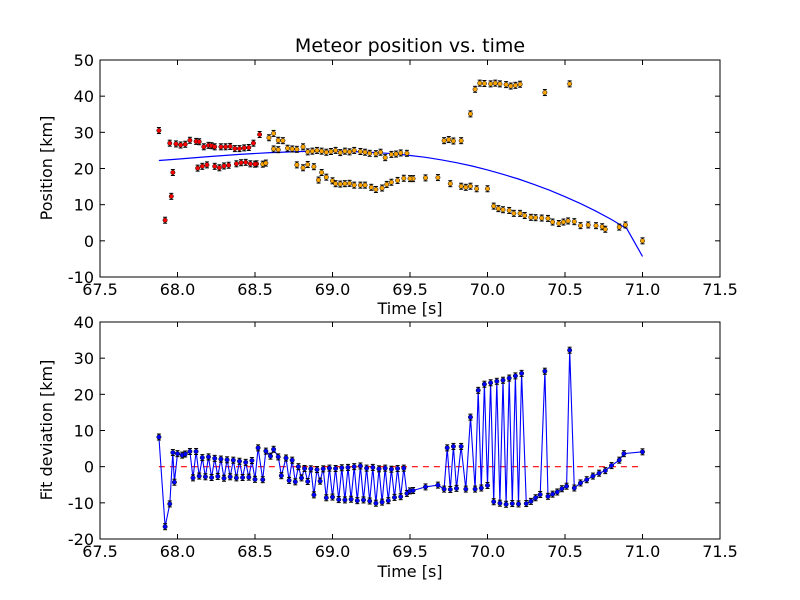 This screenshot has width=800, height=600. Describe the element at coordinates (488, 551) in the screenshot. I see `x-tick-label: 70.0` at that location.